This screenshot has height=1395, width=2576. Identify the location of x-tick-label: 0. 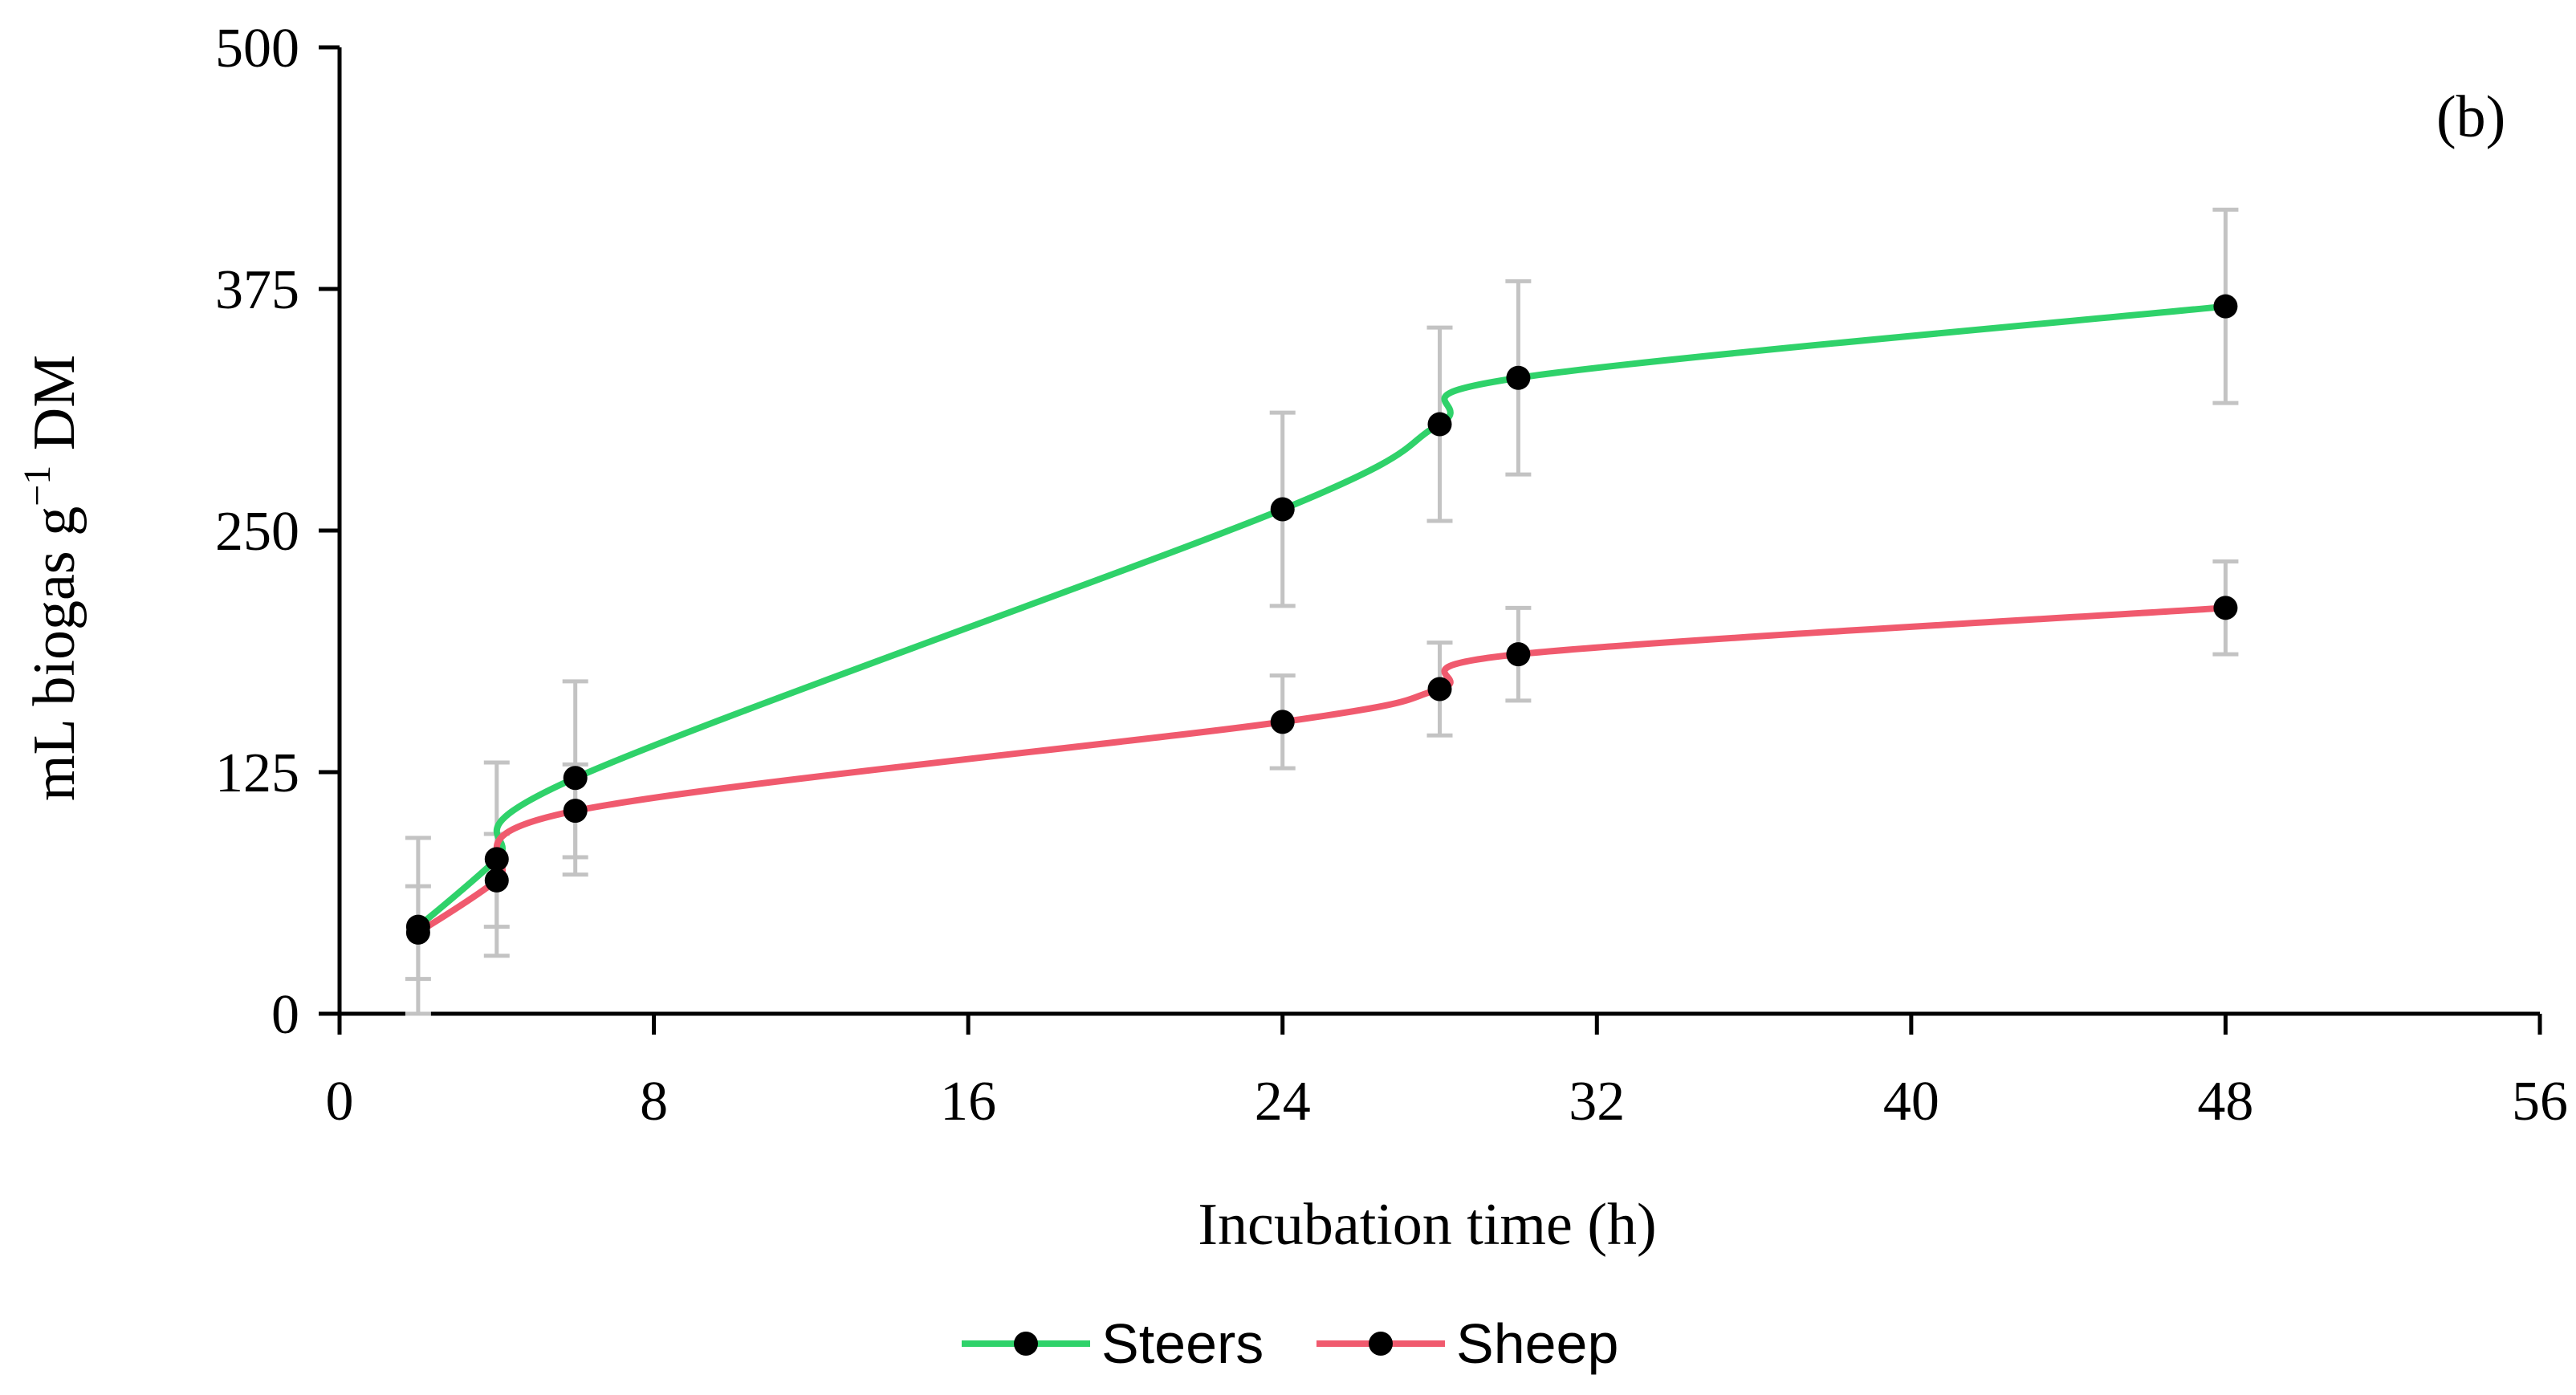
(340, 1102).